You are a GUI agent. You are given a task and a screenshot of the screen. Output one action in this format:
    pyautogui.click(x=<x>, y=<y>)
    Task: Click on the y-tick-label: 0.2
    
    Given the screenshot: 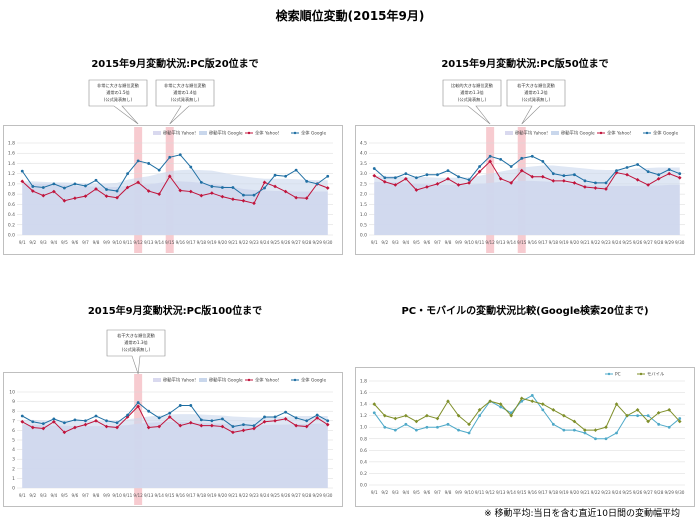 What is the action you would take?
    pyautogui.click(x=11, y=225)
    